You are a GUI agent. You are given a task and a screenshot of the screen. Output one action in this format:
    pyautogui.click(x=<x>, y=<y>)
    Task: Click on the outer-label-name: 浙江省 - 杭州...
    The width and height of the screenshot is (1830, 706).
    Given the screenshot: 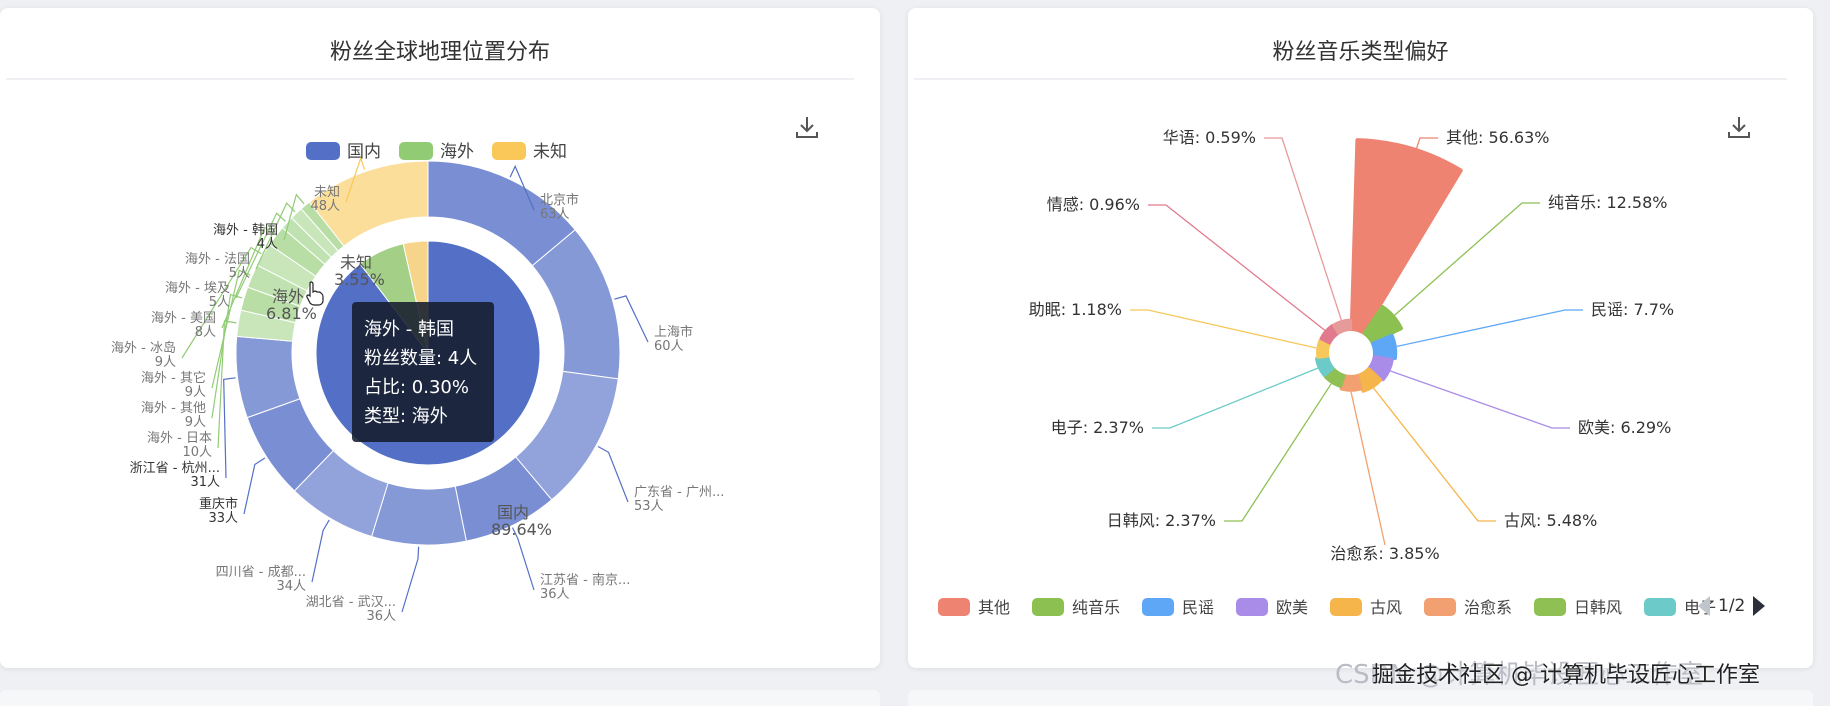 What is the action you would take?
    pyautogui.click(x=175, y=468)
    